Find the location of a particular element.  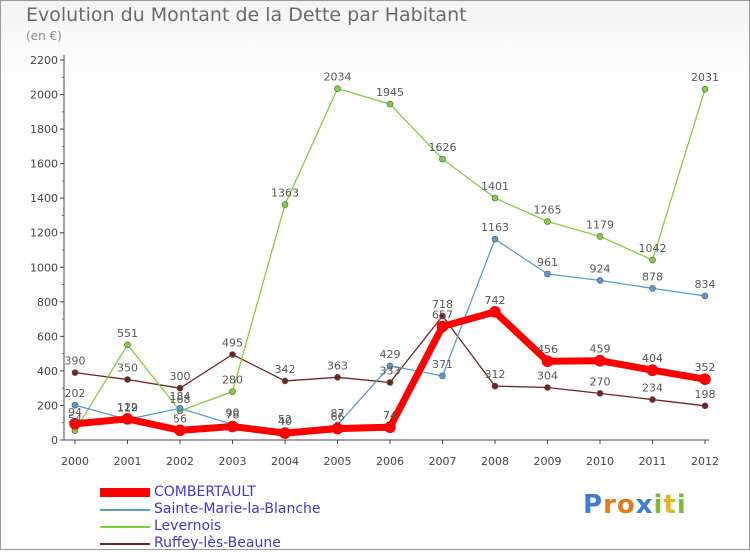

data-label: 657 is located at coordinates (442, 315).